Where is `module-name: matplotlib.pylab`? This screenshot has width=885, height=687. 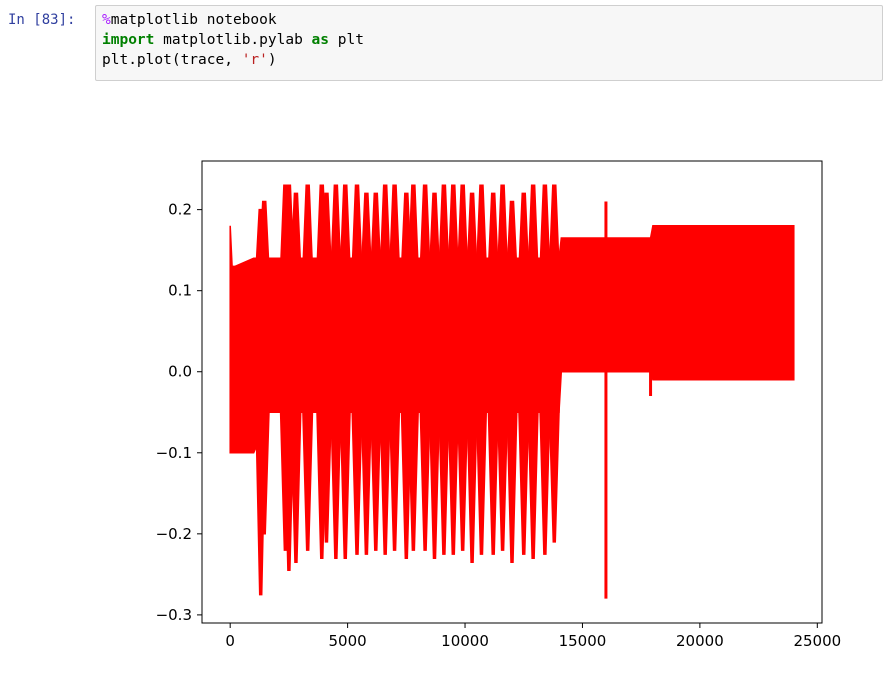
module-name: matplotlib.pylab is located at coordinates (233, 40).